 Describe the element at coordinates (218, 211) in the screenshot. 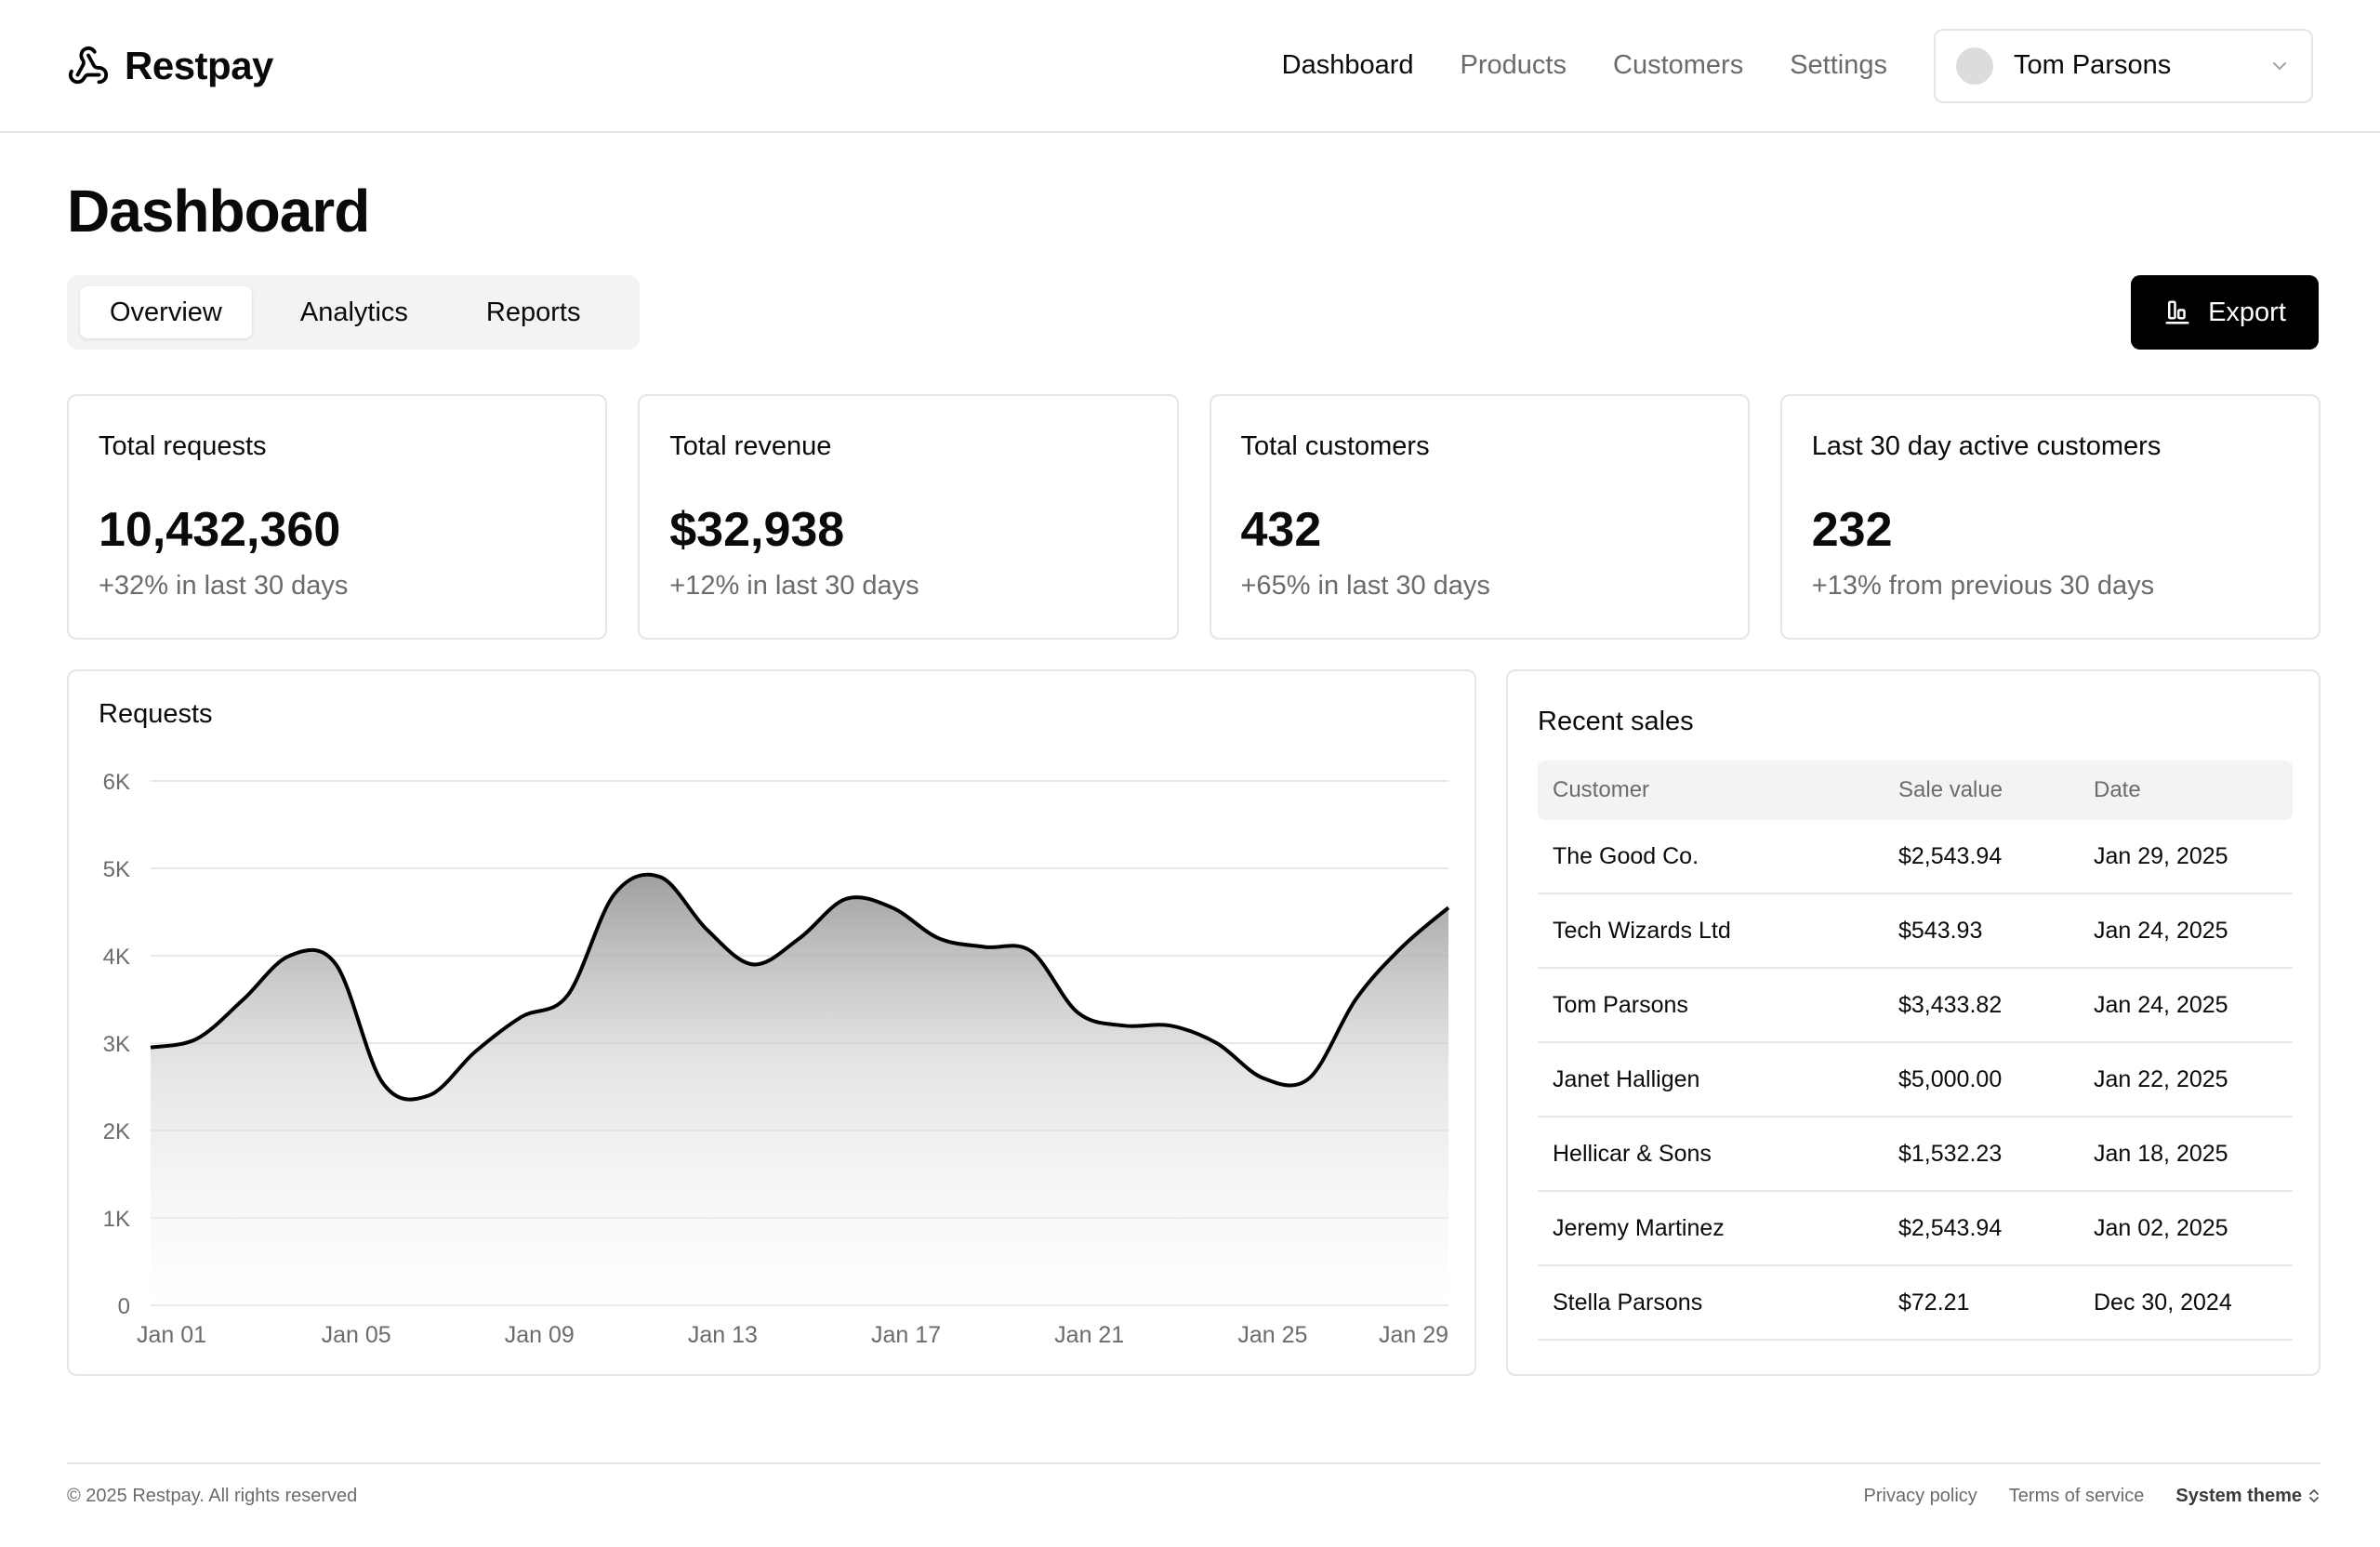

I see `page-title: Dashboard` at that location.